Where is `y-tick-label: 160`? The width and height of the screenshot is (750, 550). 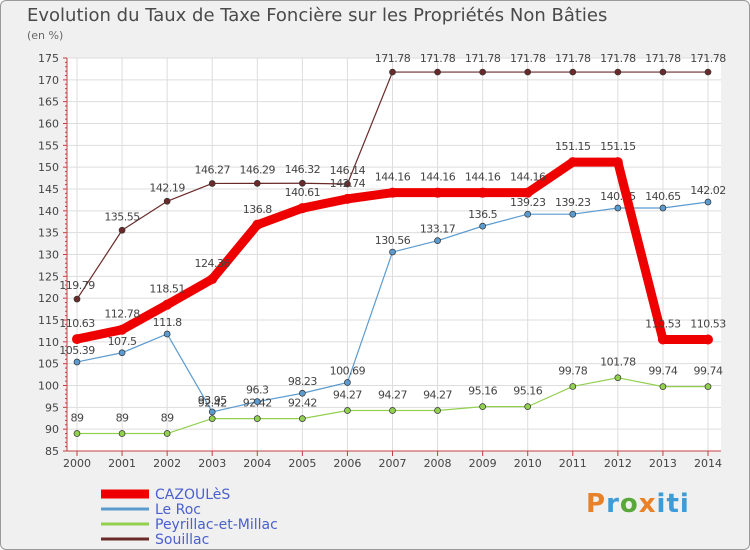 y-tick-label: 160 is located at coordinates (48, 124).